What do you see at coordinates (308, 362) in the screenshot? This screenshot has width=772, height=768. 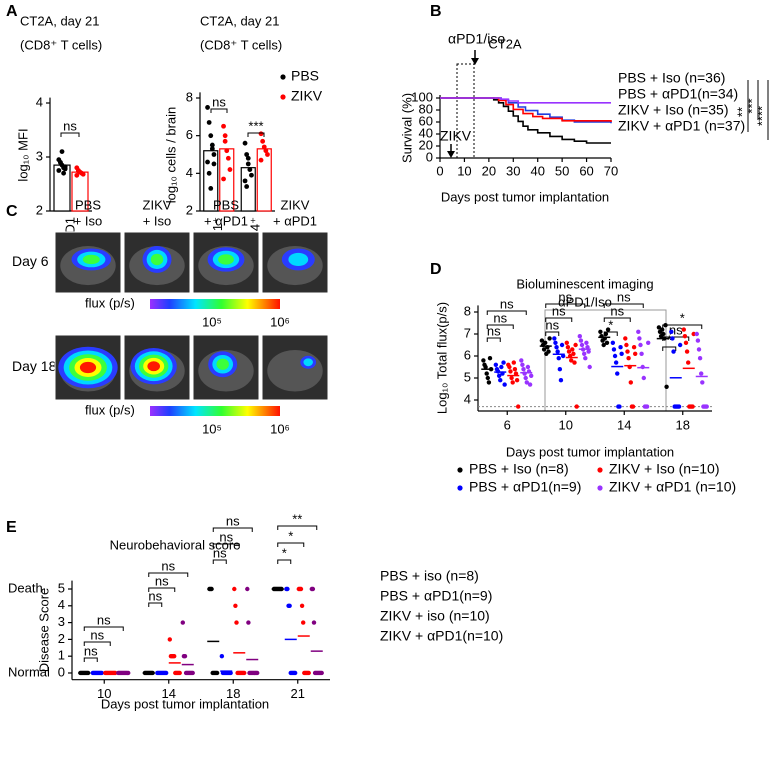 I see `signal` at bounding box center [308, 362].